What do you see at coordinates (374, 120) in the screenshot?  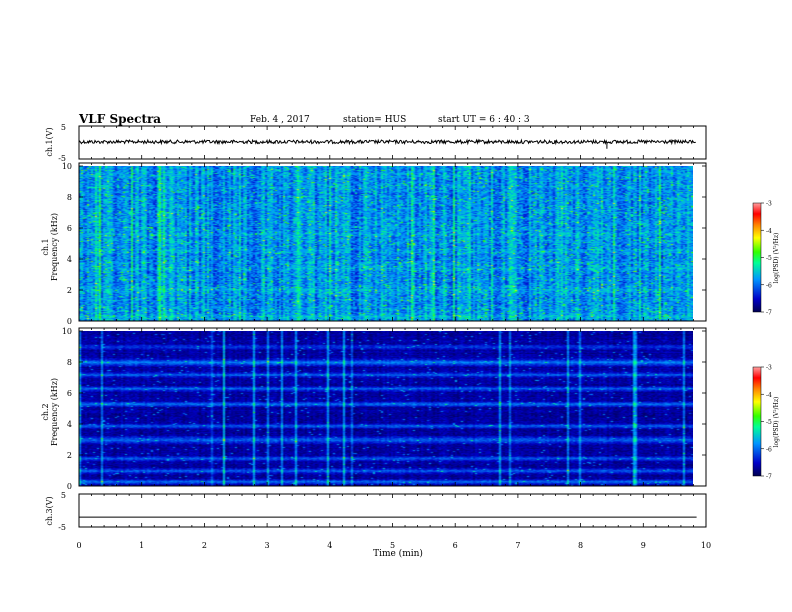 I see `station-label: station= HUS` at bounding box center [374, 120].